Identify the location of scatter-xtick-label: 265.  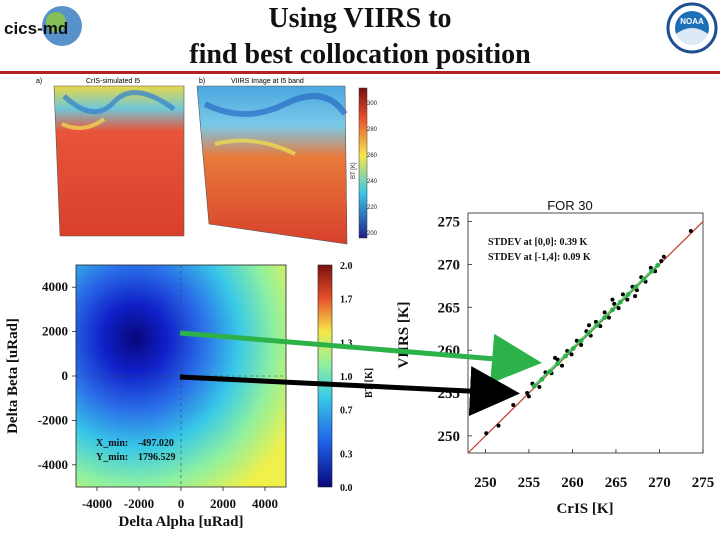
(616, 483).